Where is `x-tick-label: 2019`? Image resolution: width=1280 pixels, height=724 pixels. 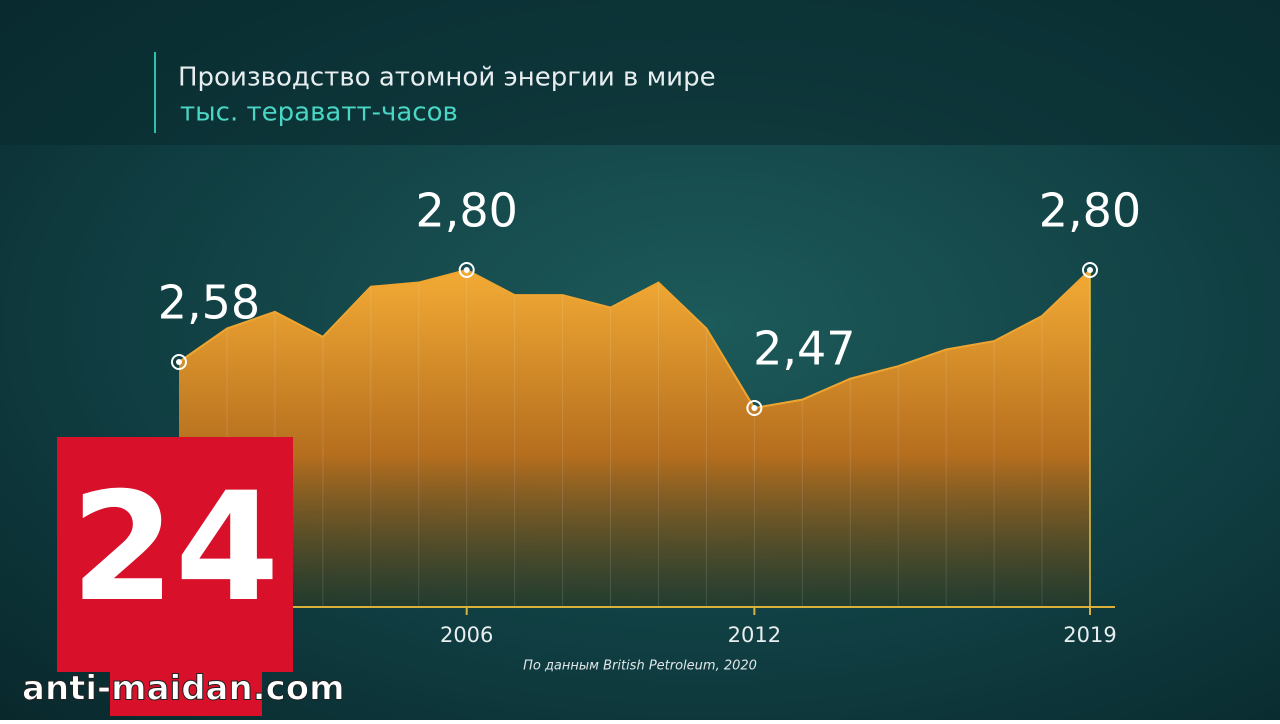 x-tick-label: 2019 is located at coordinates (1089, 635).